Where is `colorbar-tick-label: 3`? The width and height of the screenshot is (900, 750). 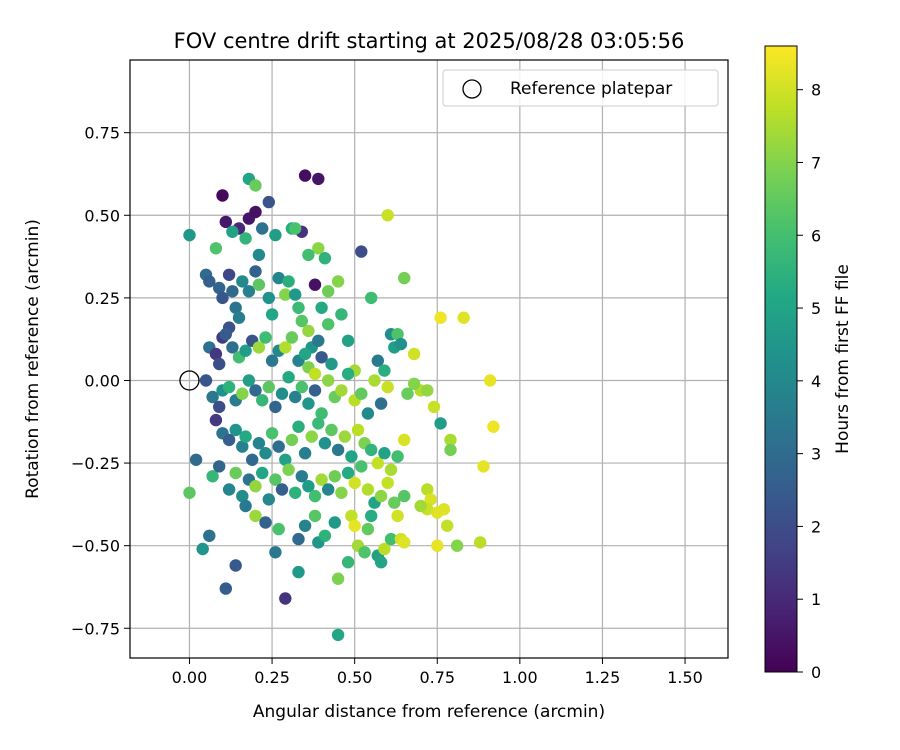
colorbar-tick-label: 3 is located at coordinates (816, 454).